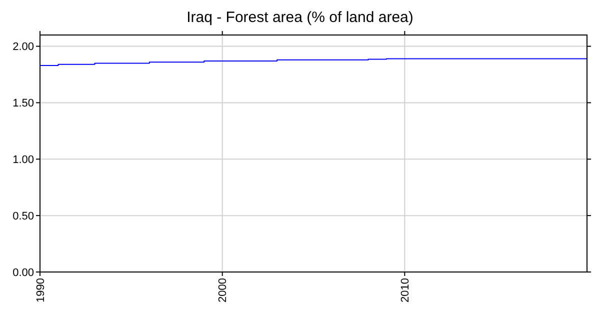 The height and width of the screenshot is (315, 600). What do you see at coordinates (40, 290) in the screenshot?
I see `x-tick-label: 1990` at bounding box center [40, 290].